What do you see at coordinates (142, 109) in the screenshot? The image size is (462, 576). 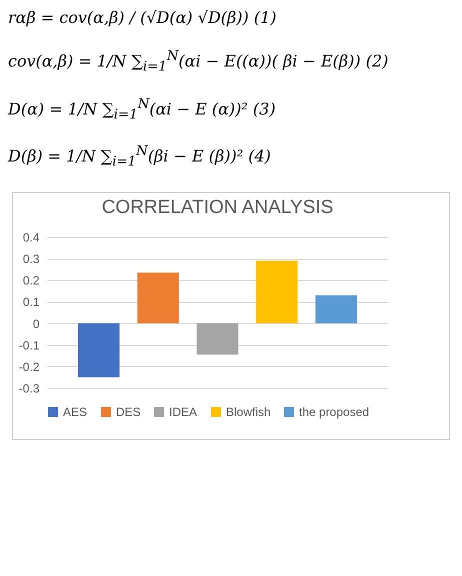 I see `text: D(α) = 1/N ∑$_{i=1}$$^{N}$(αi − E (α))² (3)` at bounding box center [142, 109].